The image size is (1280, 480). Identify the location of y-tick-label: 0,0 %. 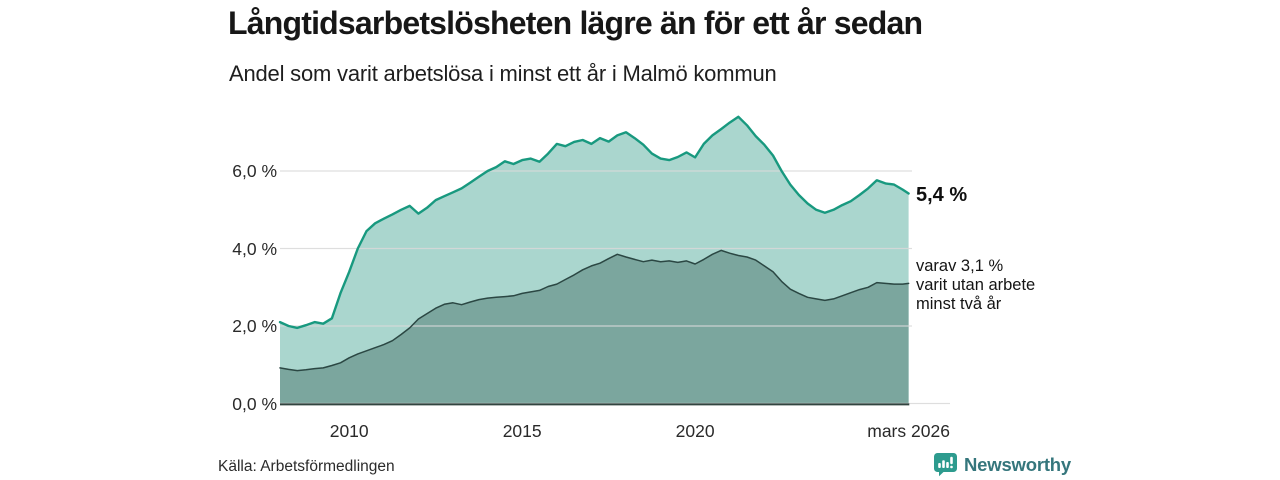
(254, 403).